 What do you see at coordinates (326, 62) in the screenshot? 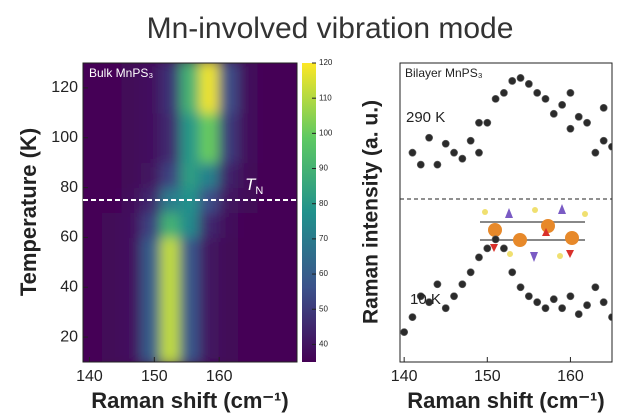
I see `colorbar-tick-label: 120` at bounding box center [326, 62].